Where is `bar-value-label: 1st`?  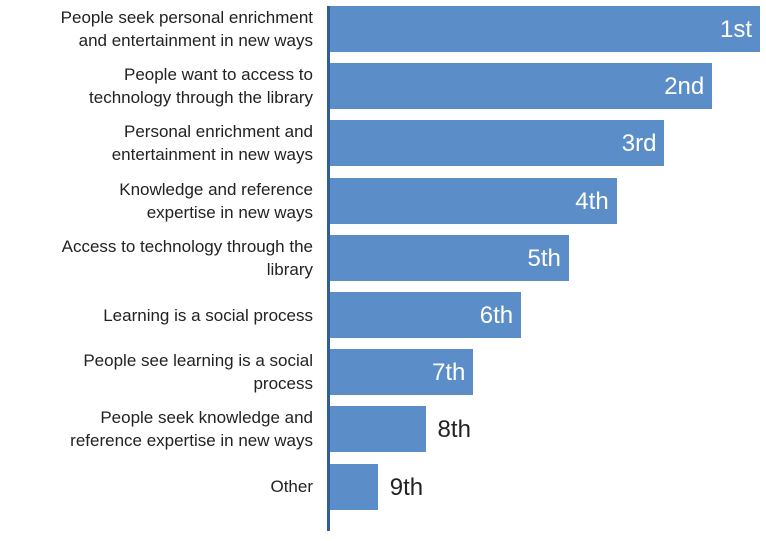
bar-value-label: 1st is located at coordinates (735, 29).